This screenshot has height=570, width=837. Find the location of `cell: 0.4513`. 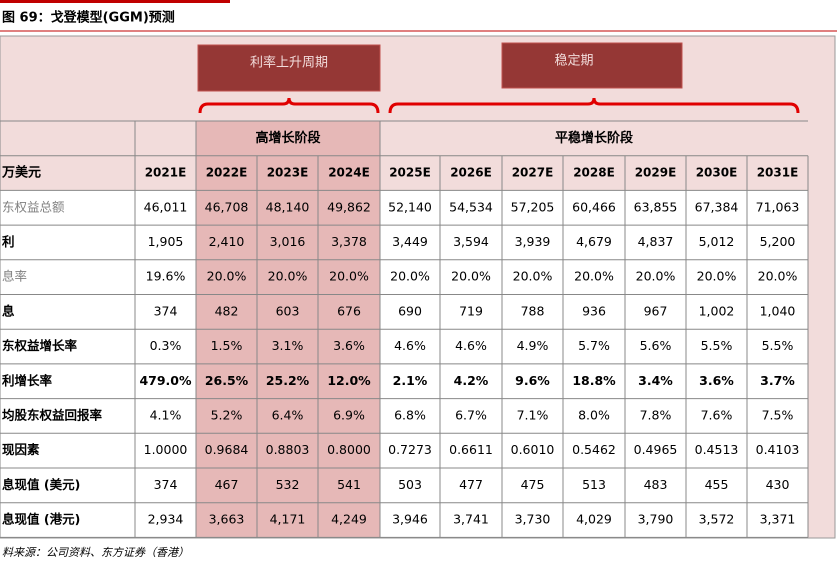

cell: 0.4513 is located at coordinates (717, 449).